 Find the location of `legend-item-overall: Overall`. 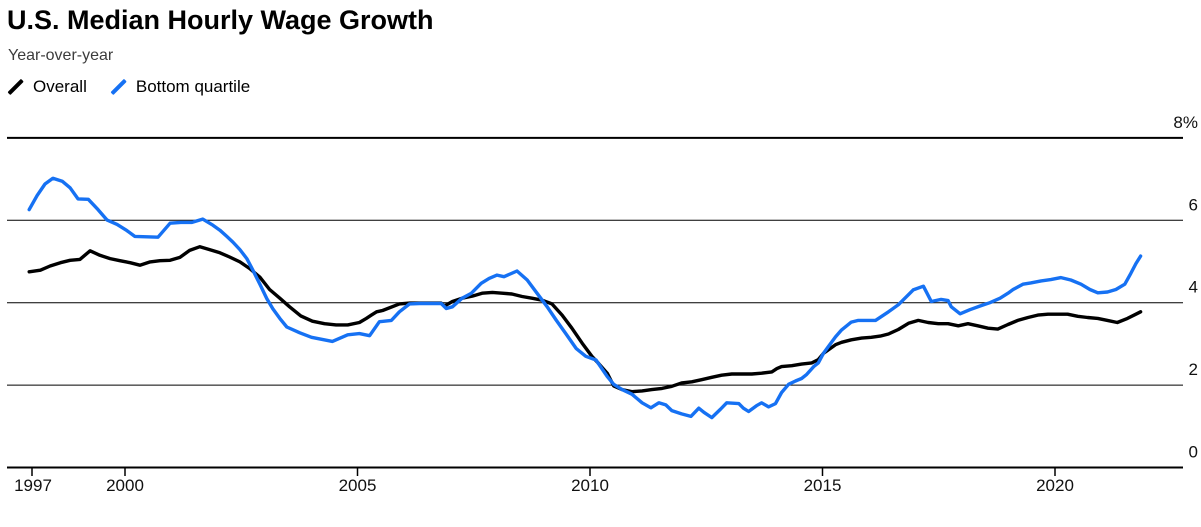

legend-item-overall: Overall is located at coordinates (47, 87).